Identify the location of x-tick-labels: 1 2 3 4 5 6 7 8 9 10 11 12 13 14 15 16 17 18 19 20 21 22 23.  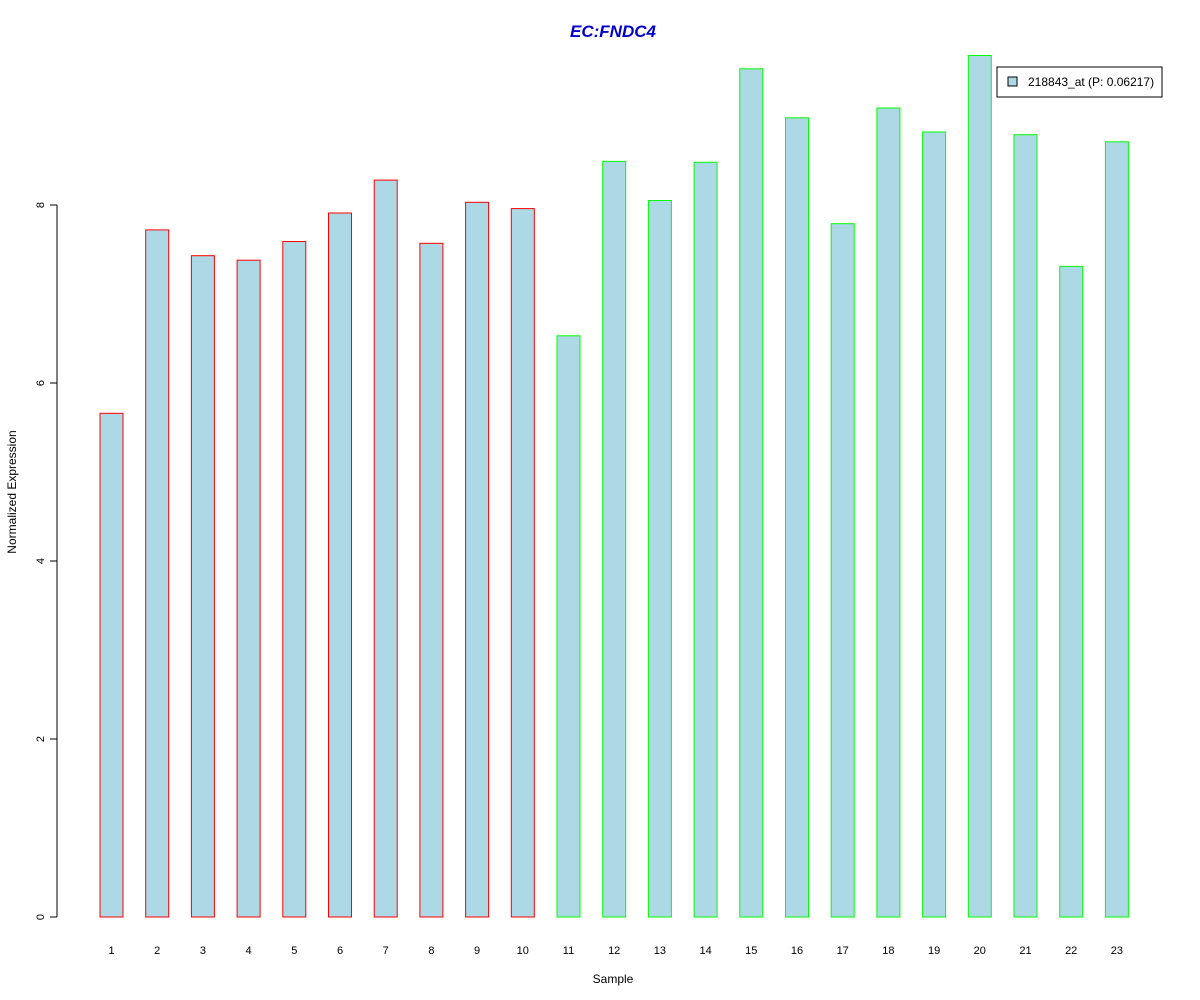
(615, 951).